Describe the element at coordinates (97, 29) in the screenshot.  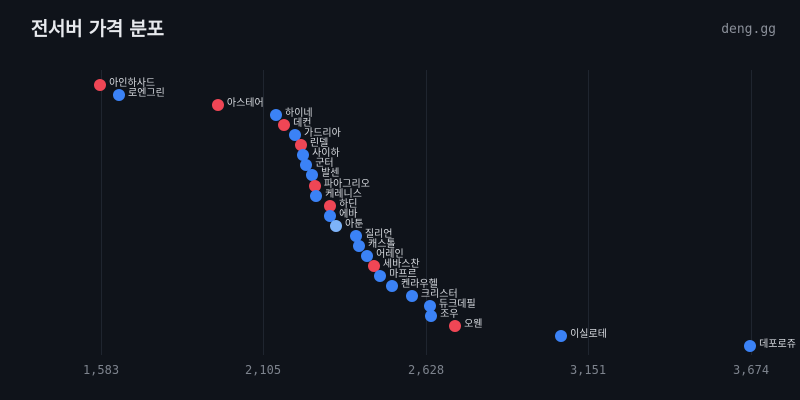
I see `chart-title: 전서버 가격 분포` at that location.